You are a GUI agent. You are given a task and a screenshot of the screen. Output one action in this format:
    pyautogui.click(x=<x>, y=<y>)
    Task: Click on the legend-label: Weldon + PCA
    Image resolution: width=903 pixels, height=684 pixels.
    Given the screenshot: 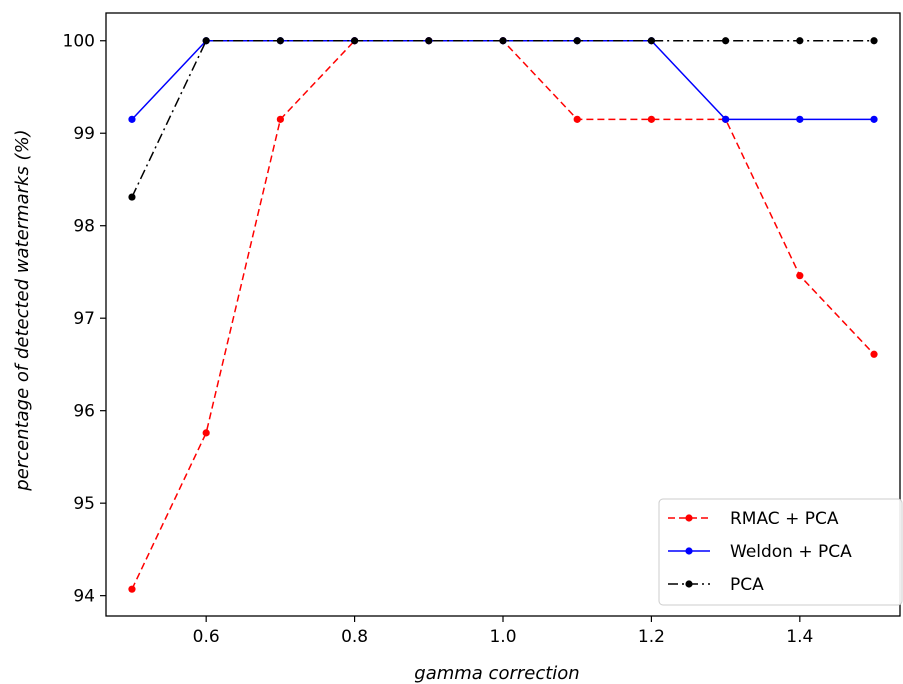 What is the action you would take?
    pyautogui.click(x=791, y=552)
    